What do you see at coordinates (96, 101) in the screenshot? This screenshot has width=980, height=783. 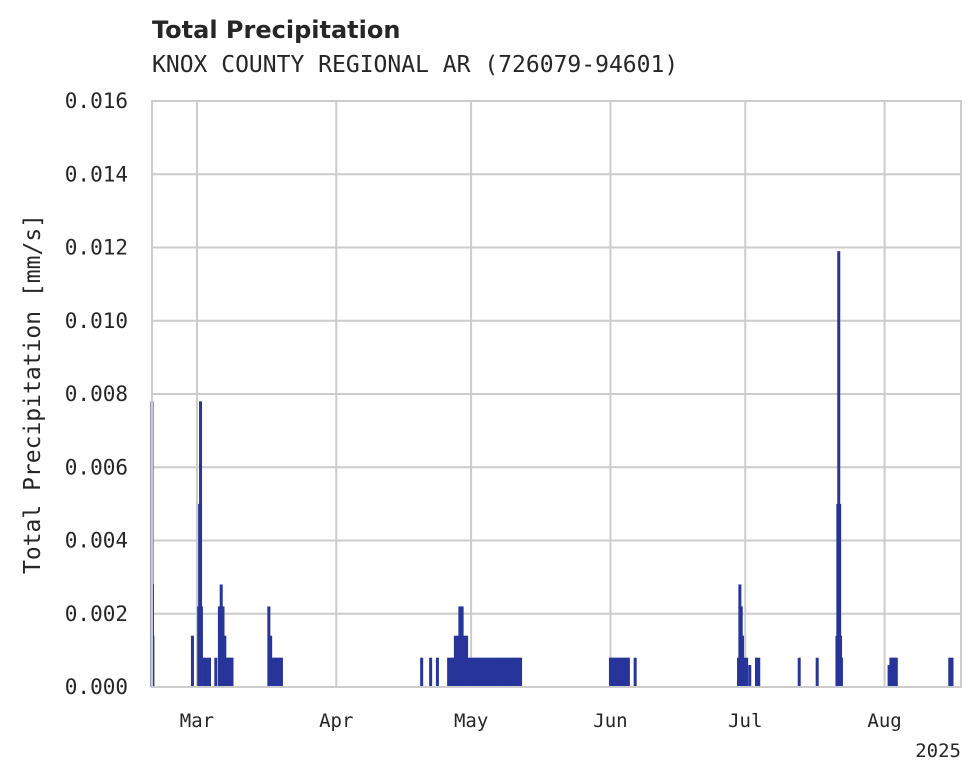 I see `y-tick-label: 0.016` at bounding box center [96, 101].